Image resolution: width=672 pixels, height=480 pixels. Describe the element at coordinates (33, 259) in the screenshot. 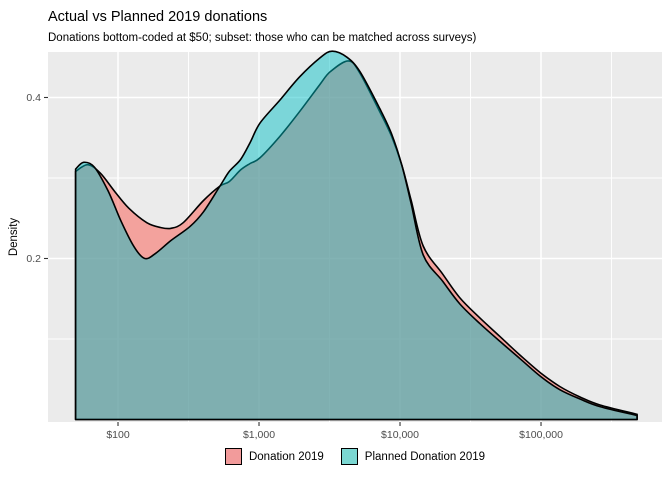

I see `y-tick-label: 0.2` at that location.